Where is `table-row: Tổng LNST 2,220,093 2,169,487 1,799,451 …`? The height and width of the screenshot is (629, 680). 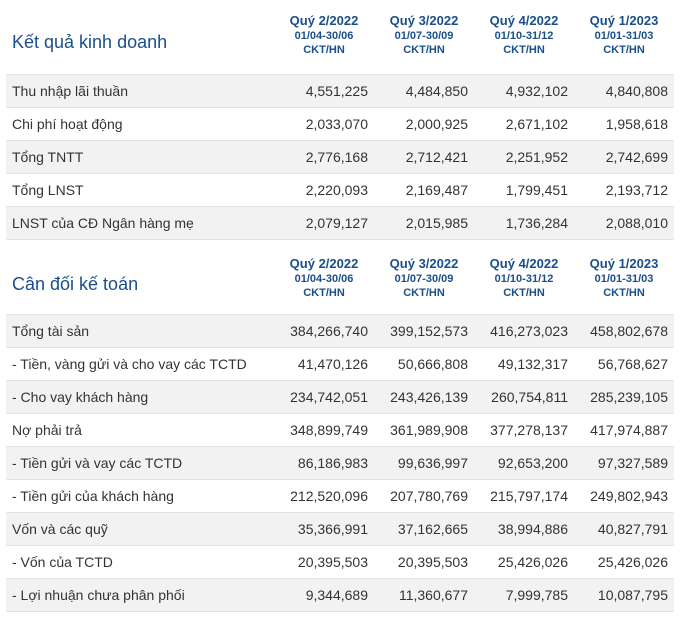
table-row: Tổng LNST 2,220,093 2,169,487 1,799,451 … is located at coordinates (340, 189).